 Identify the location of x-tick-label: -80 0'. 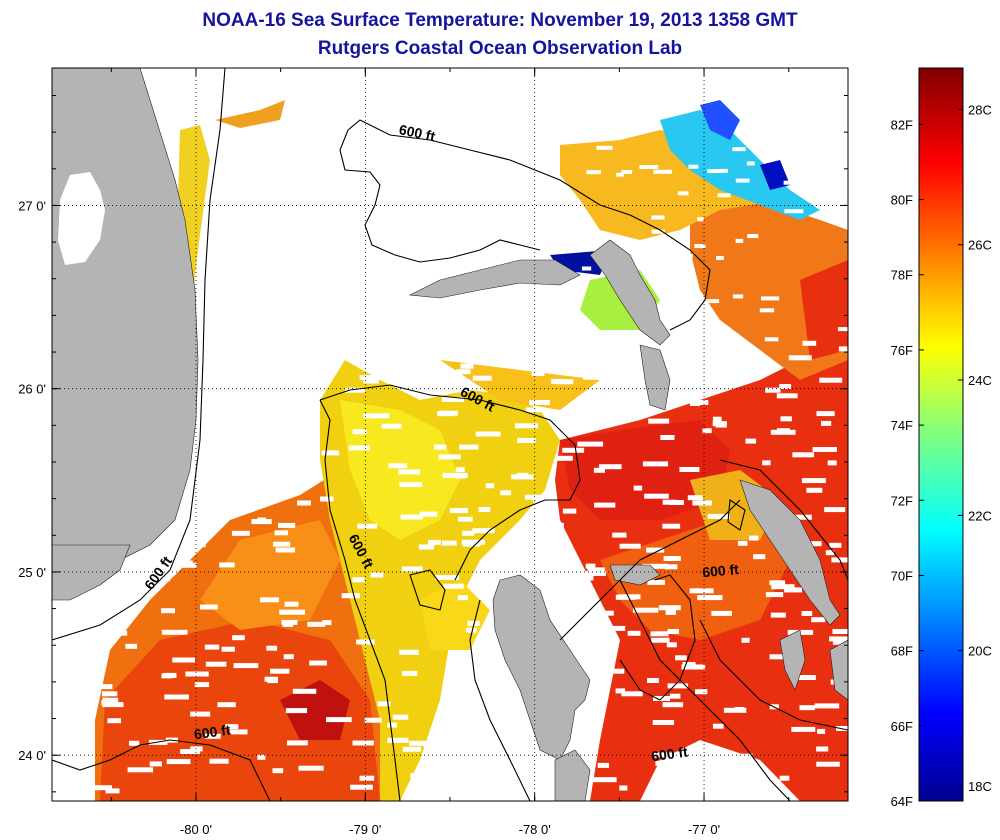
(196, 829).